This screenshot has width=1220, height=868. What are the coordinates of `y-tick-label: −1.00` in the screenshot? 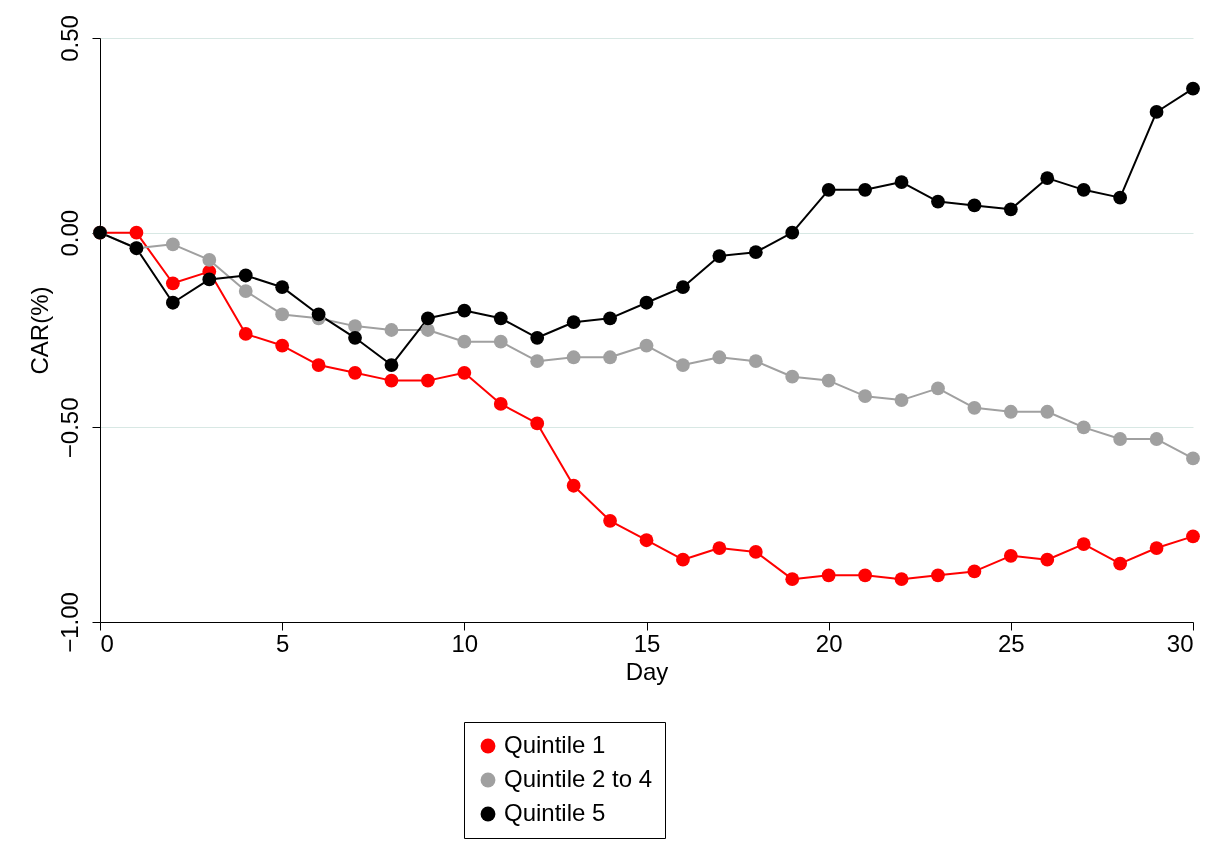 It's located at (69, 622).